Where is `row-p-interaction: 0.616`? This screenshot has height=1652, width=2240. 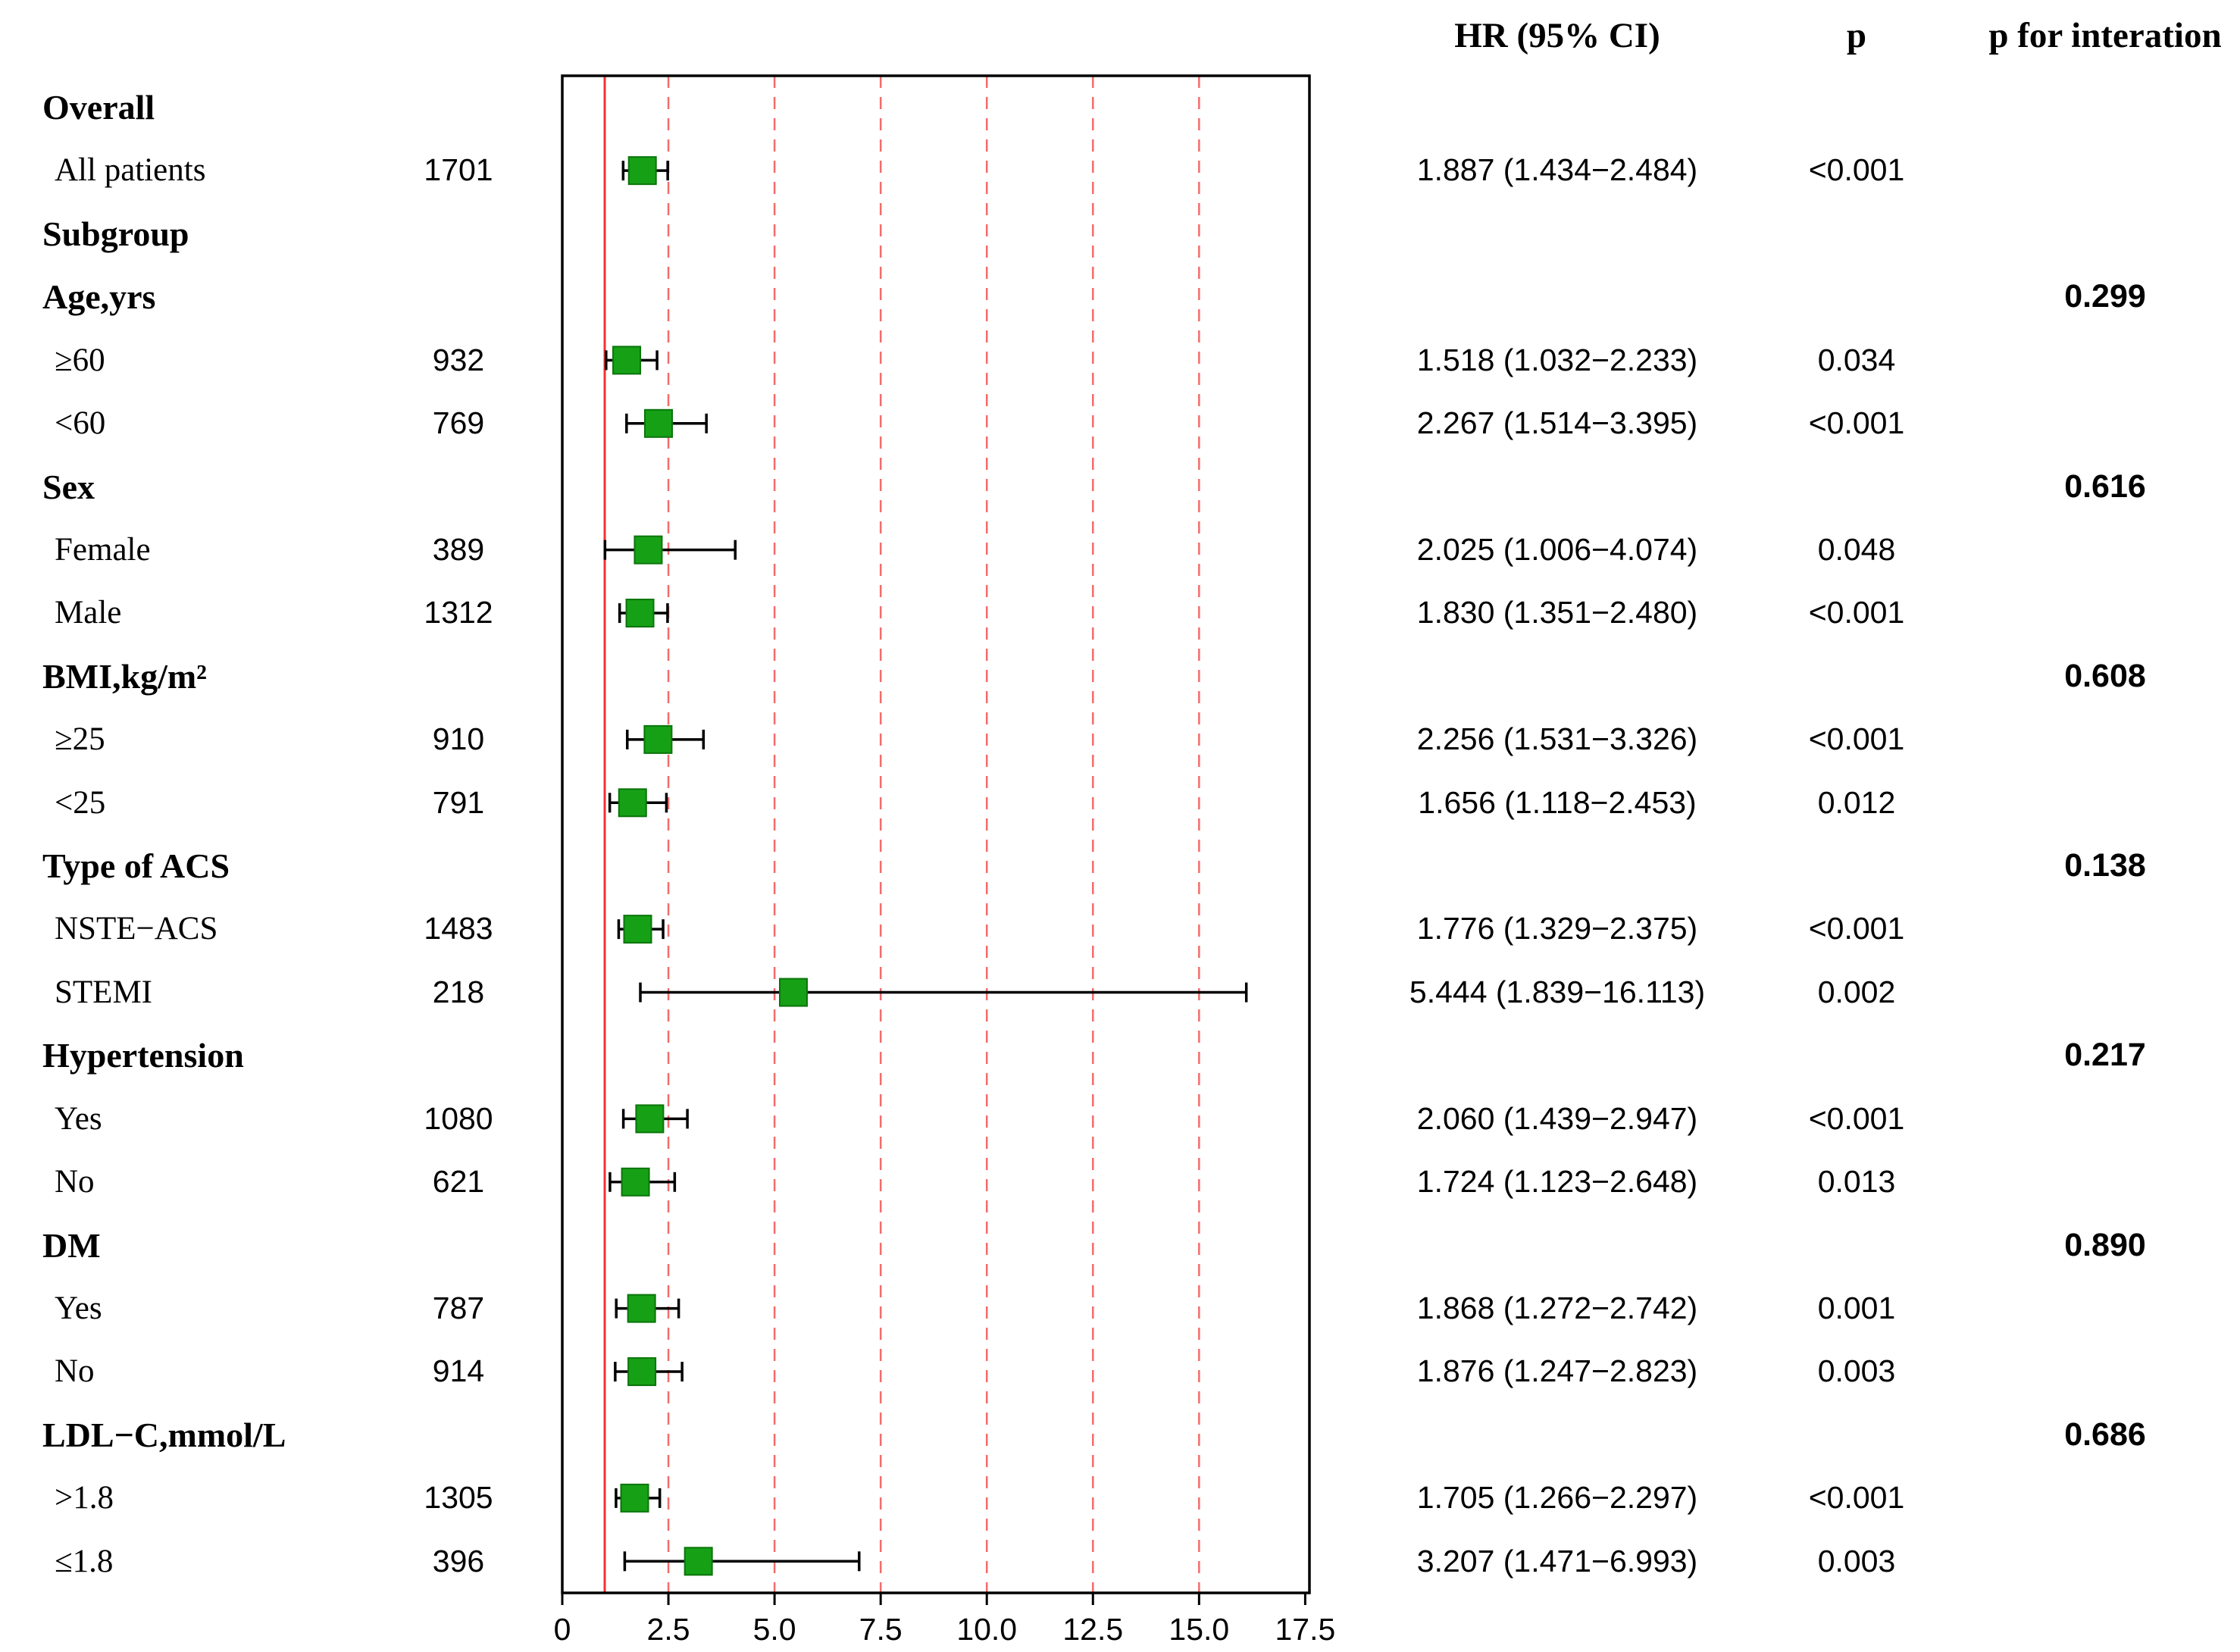 row-p-interaction: 0.616 is located at coordinates (2105, 486).